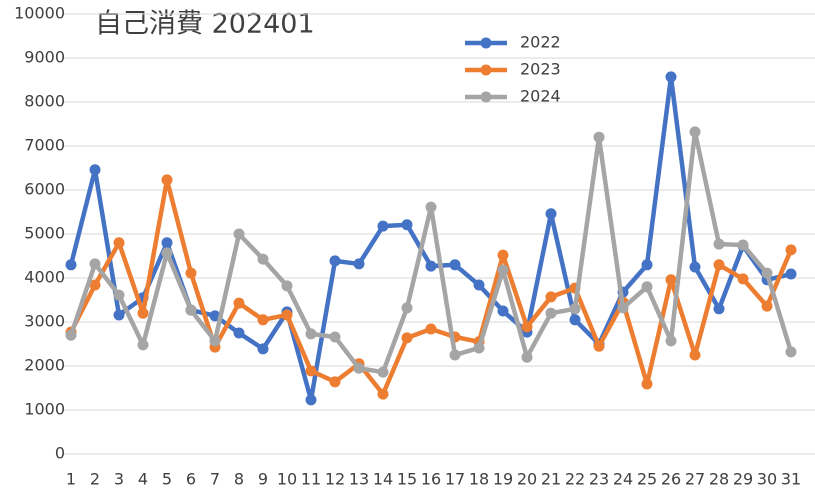 The width and height of the screenshot is (815, 497). Describe the element at coordinates (540, 96) in the screenshot. I see `legend-label: 2024` at that location.